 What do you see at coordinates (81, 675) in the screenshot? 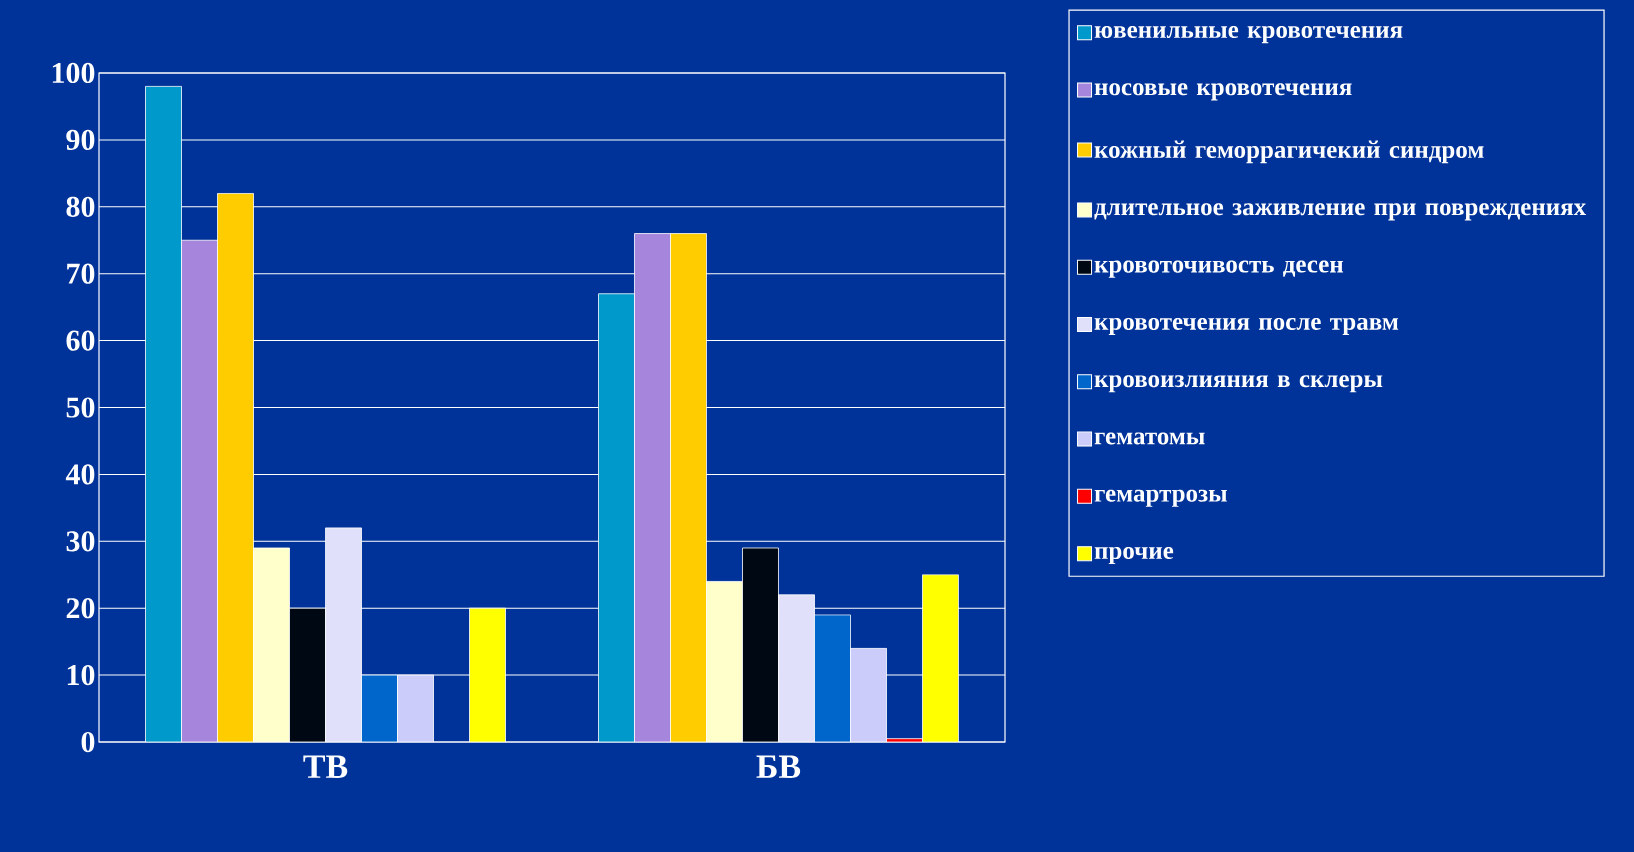
I see `y-tick-label: 10` at bounding box center [81, 675].